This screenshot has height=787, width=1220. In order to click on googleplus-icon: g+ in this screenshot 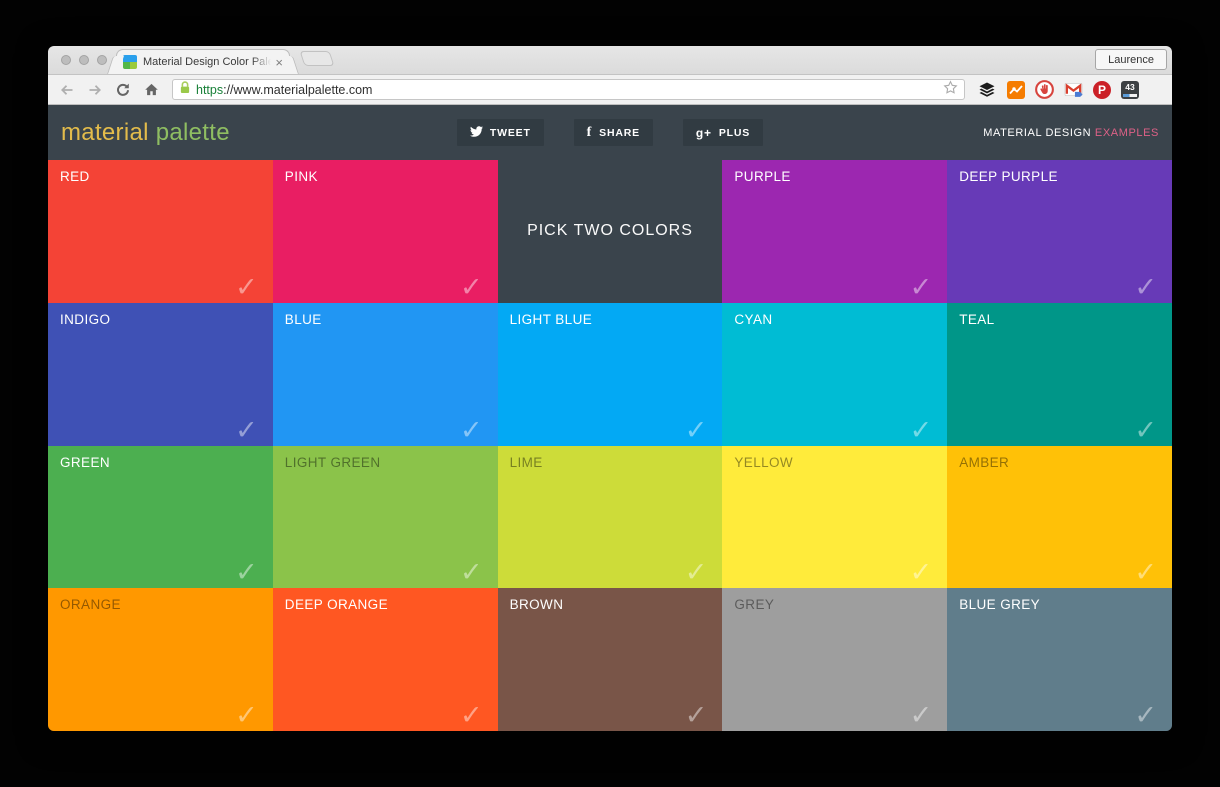, I will do `click(703, 132)`.